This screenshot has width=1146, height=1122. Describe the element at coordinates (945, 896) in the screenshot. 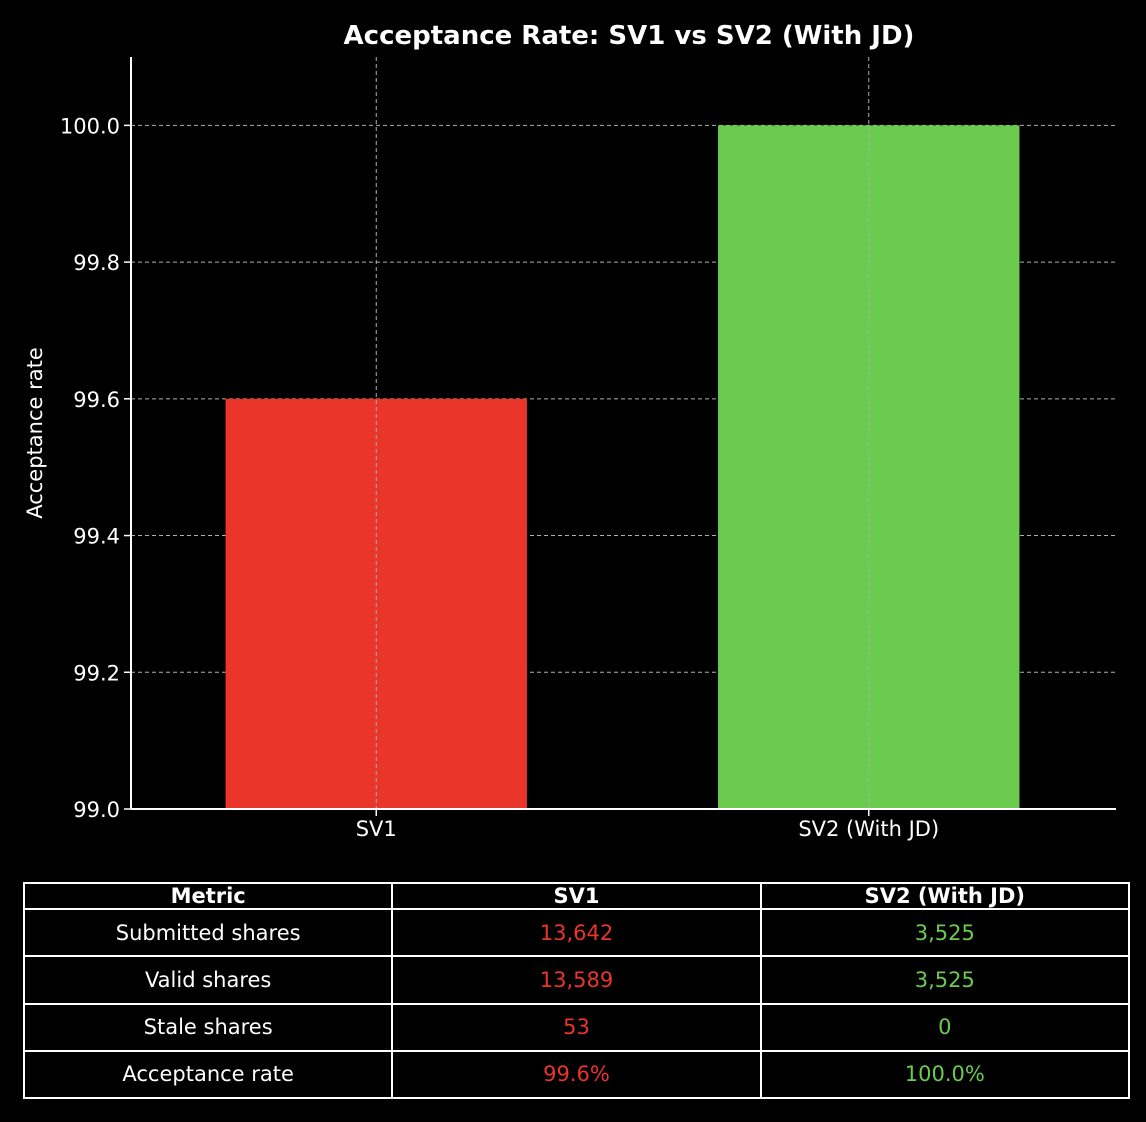

I see `header-sv2: SV2 (With JD)` at that location.